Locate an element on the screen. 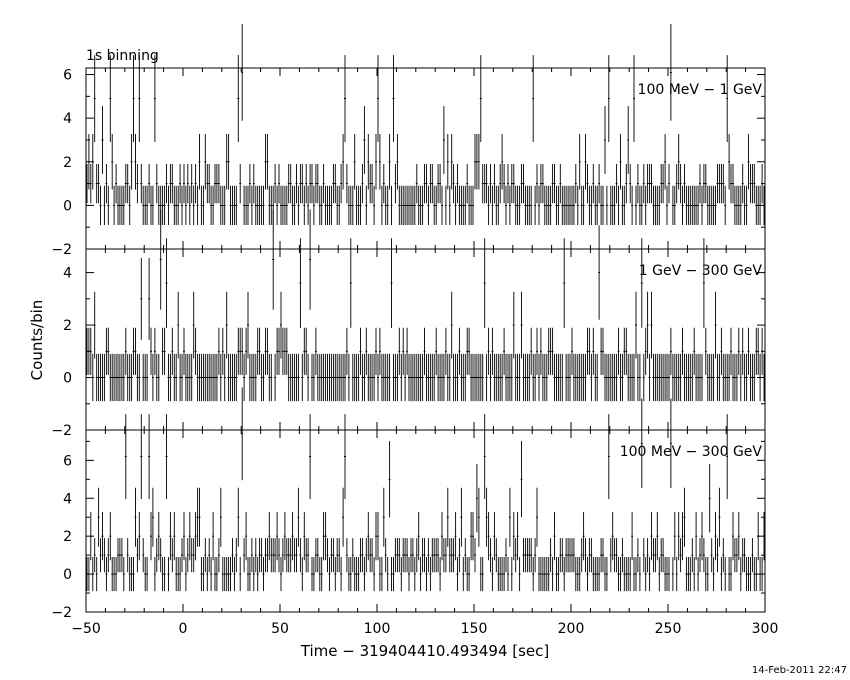 This screenshot has height=680, width=850. x-tick-label: 300 is located at coordinates (765, 629).